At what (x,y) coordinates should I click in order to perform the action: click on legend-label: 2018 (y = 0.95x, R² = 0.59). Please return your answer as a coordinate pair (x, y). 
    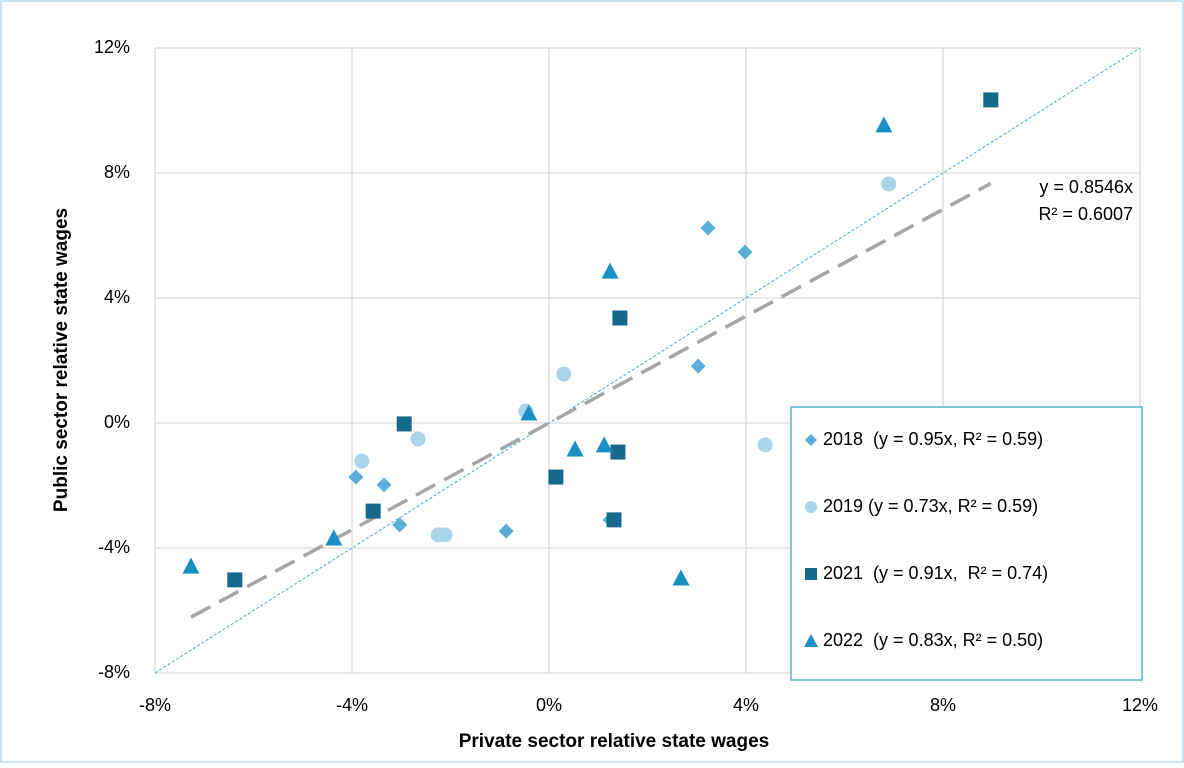
    Looking at the image, I should click on (933, 439).